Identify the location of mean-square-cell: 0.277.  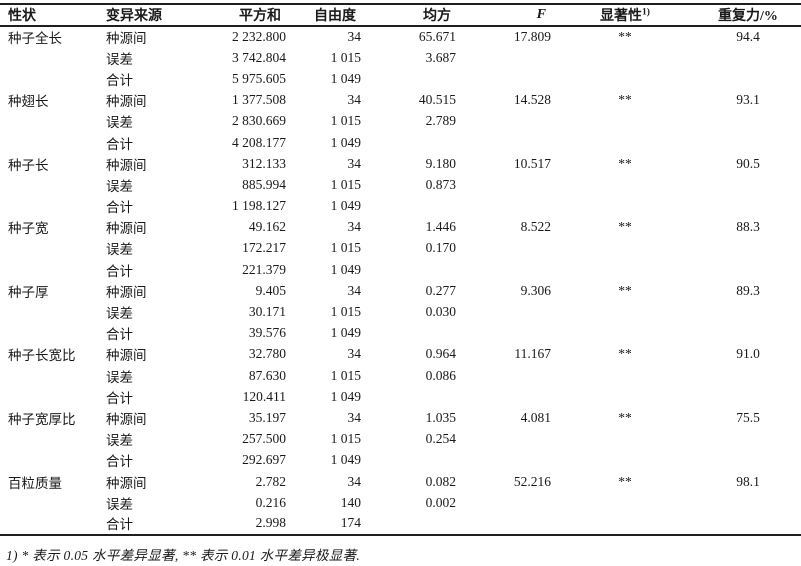
(440, 290).